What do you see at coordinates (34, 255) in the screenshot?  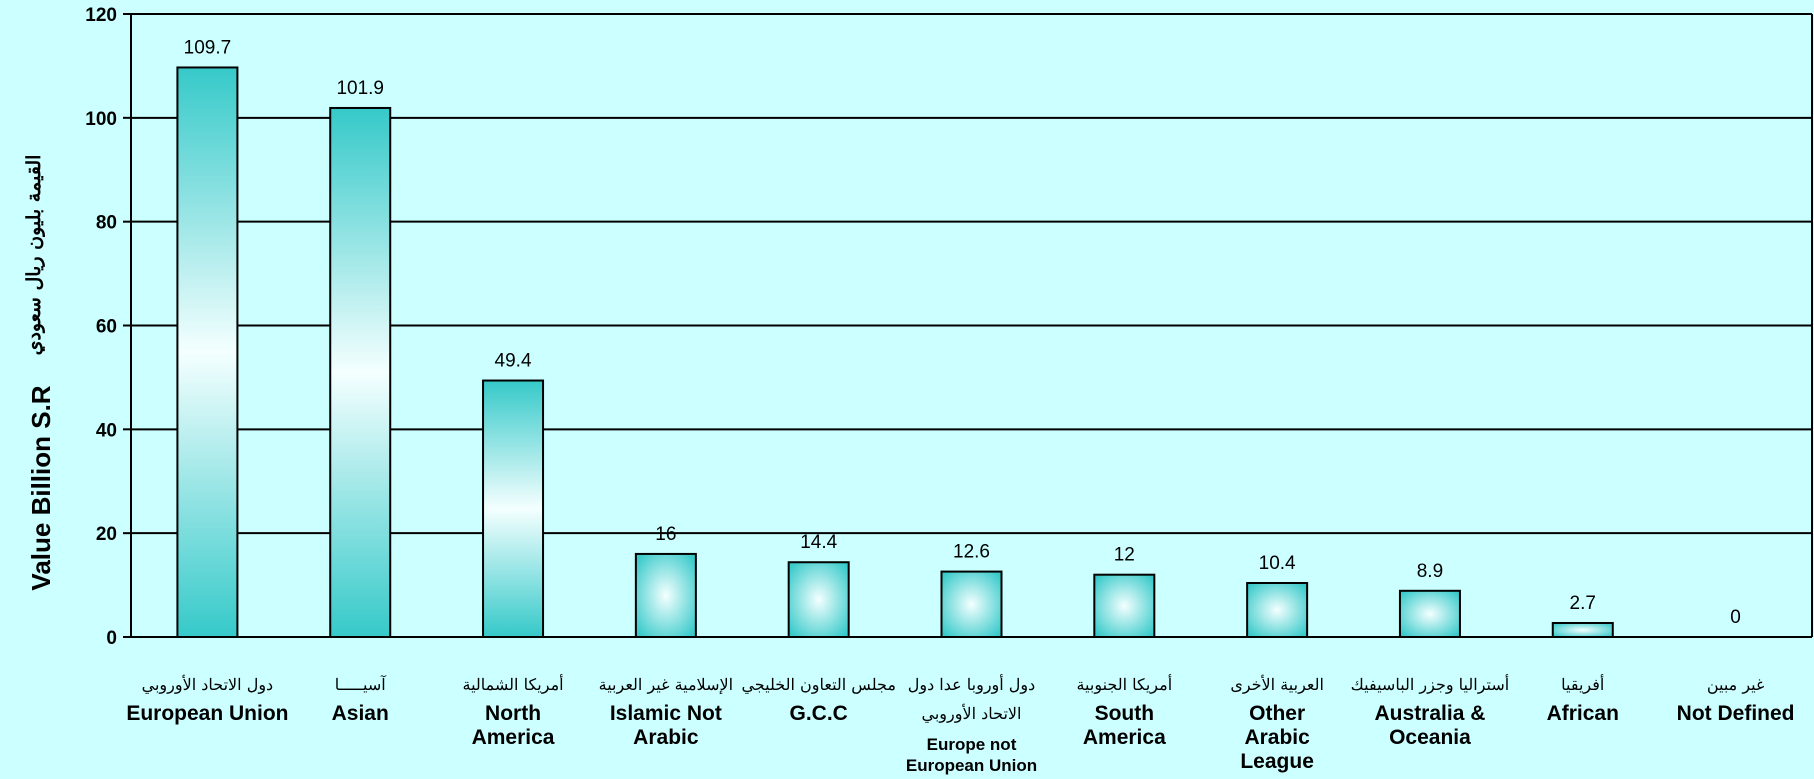 I see `y-axis-title-arabic: القيمة بليون ريال سعودي` at bounding box center [34, 255].